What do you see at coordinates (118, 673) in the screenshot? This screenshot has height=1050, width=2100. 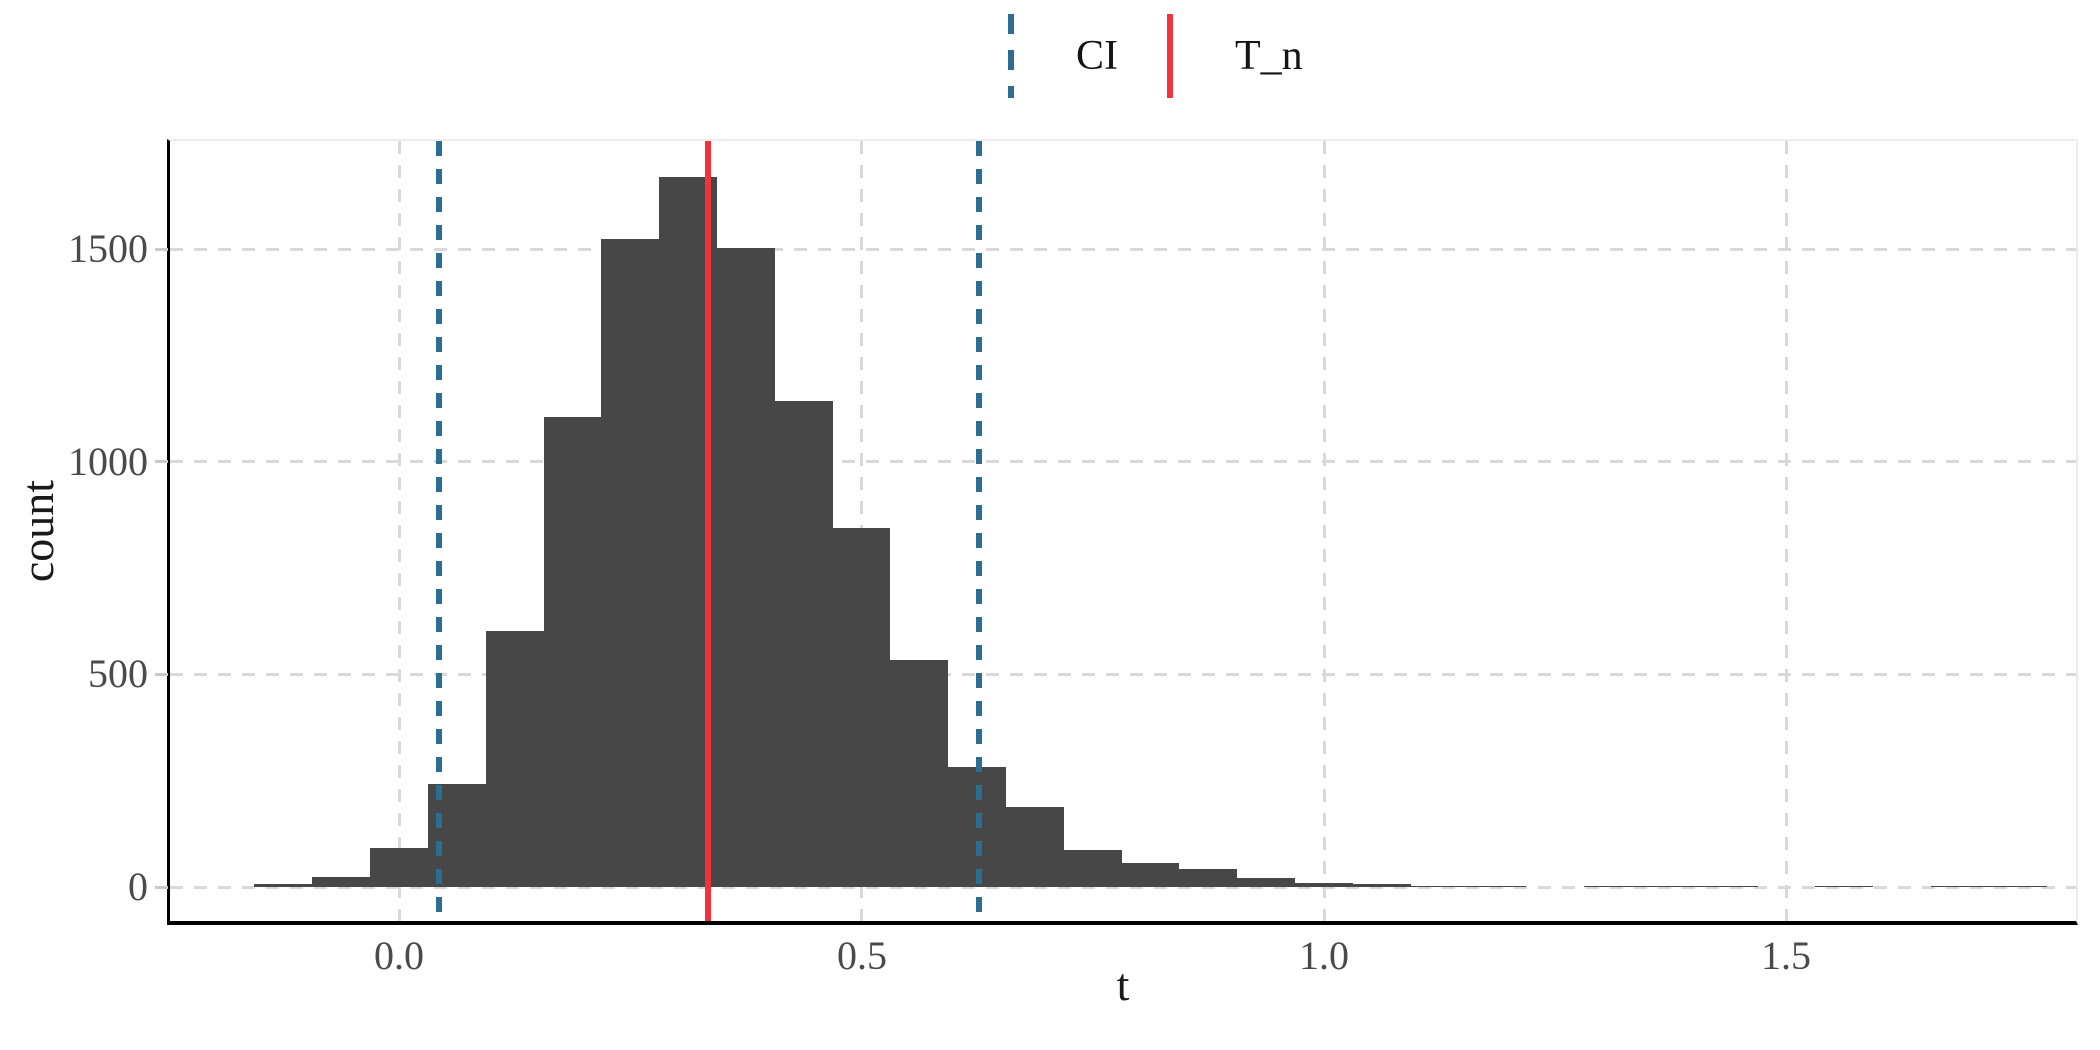 I see `y-tick-label: 500` at bounding box center [118, 673].